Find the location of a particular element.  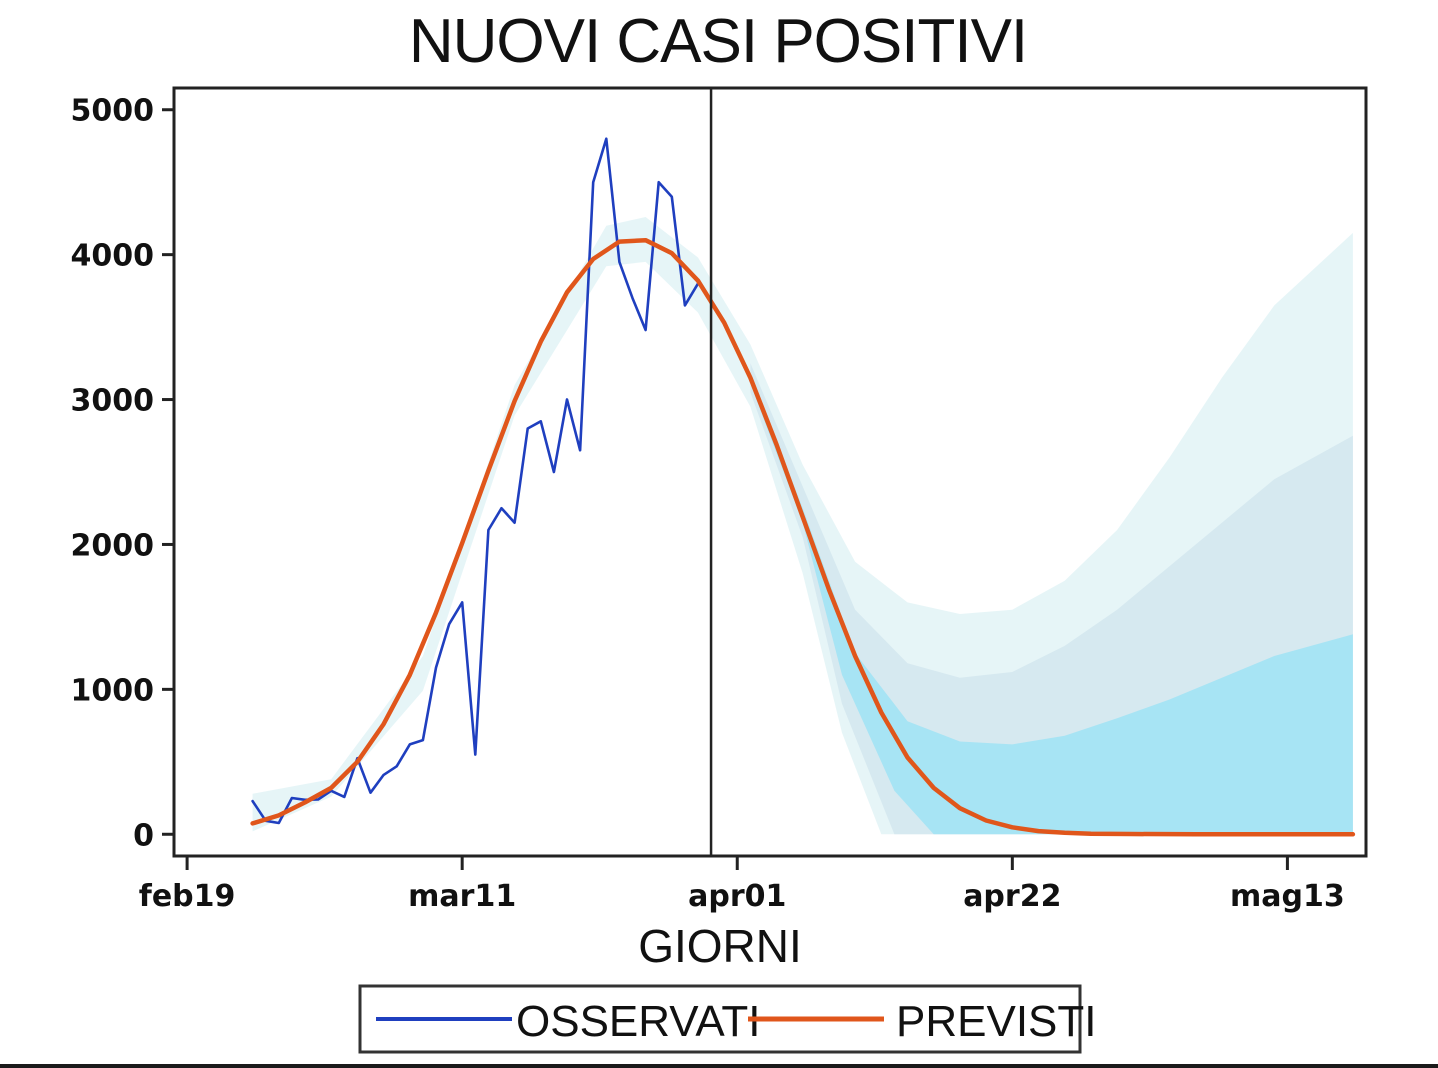

legend-label-previsti: PREVISTI is located at coordinates (996, 1021).